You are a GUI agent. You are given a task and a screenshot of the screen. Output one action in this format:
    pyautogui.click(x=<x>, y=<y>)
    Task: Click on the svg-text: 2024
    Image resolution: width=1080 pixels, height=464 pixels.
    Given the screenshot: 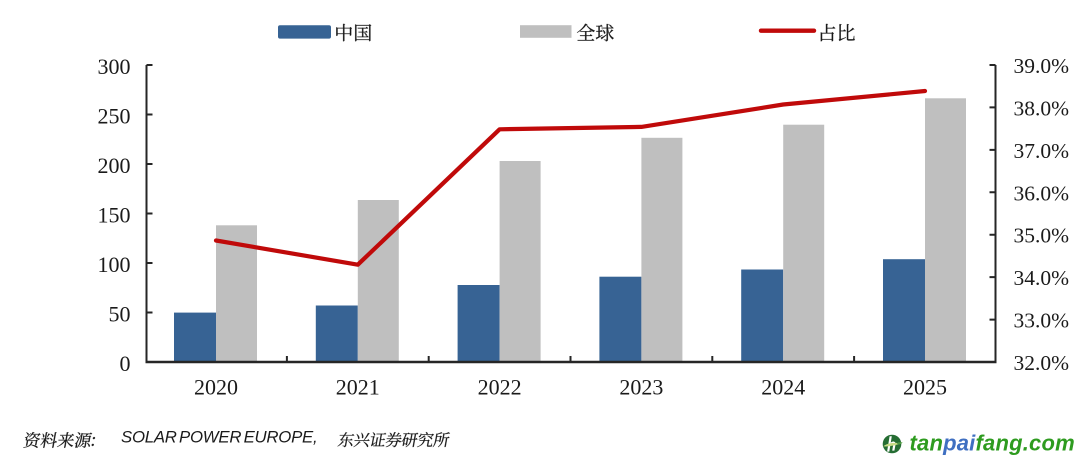 What is the action you would take?
    pyautogui.click(x=783, y=386)
    